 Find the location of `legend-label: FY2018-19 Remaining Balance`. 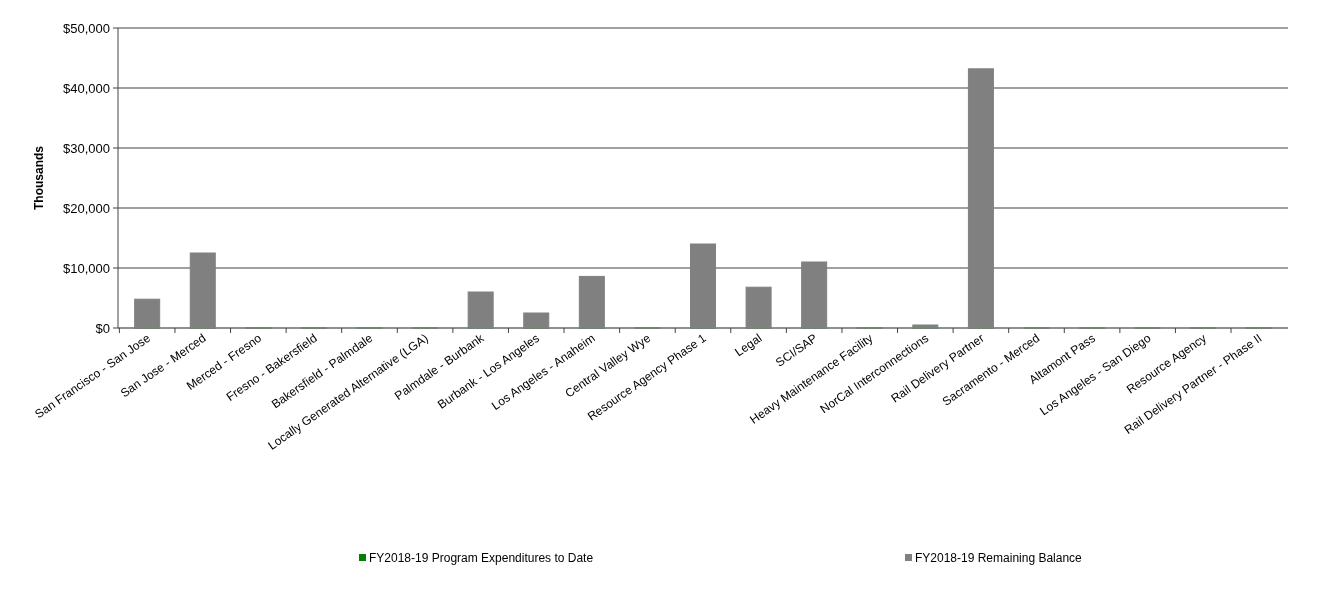

legend-label: FY2018-19 Remaining Balance is located at coordinates (999, 558).